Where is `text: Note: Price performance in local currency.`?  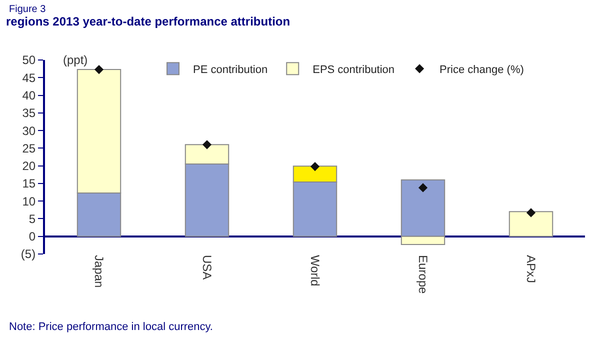 text: Note: Price performance in local currency. is located at coordinates (111, 327).